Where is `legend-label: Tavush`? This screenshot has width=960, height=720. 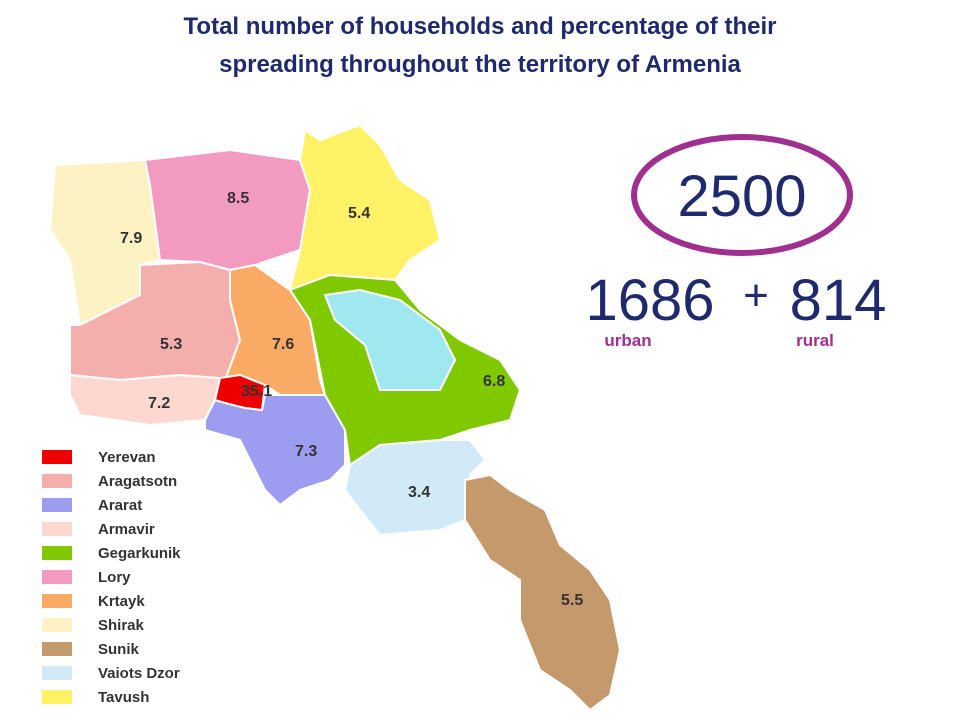 legend-label: Tavush is located at coordinates (123, 697).